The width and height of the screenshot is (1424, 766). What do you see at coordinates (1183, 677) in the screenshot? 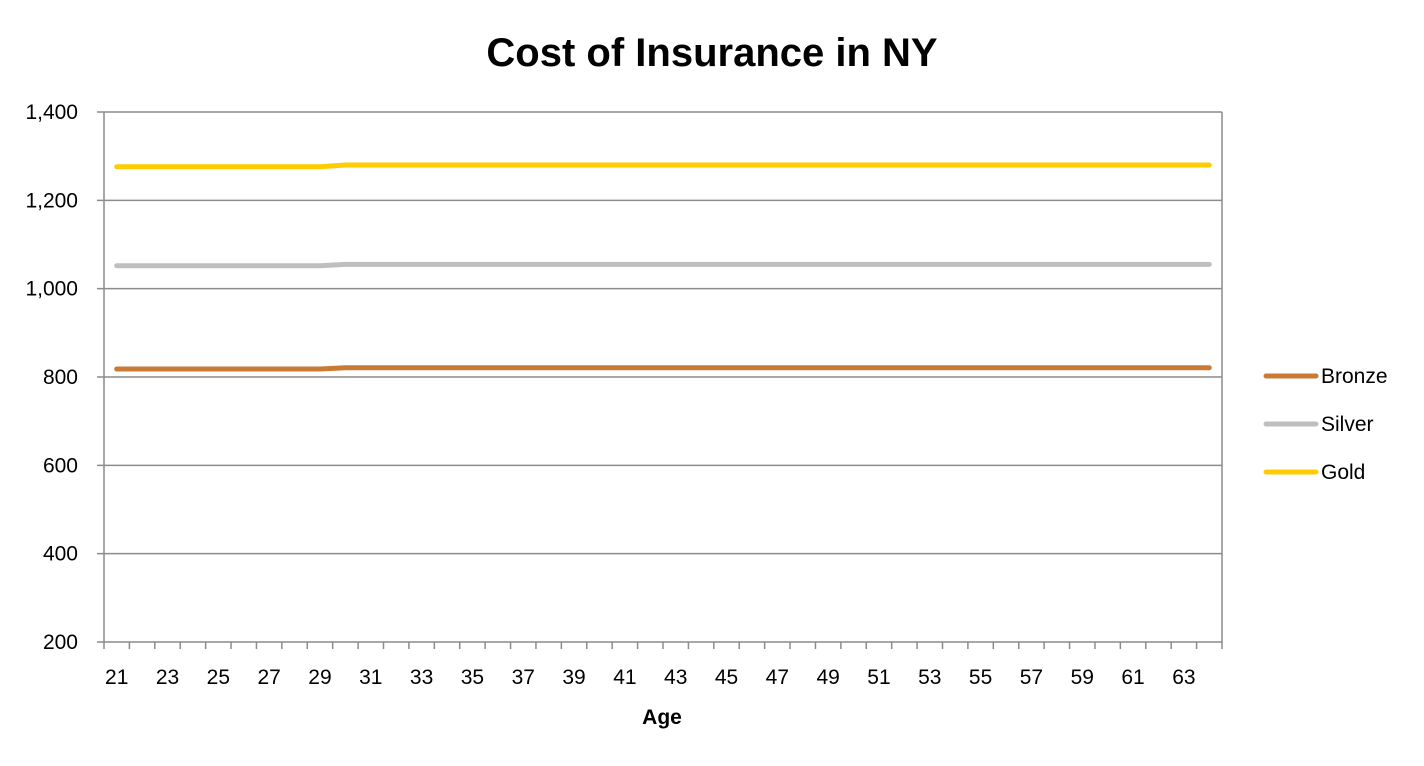
I see `x-tick-label: 63` at bounding box center [1183, 677].